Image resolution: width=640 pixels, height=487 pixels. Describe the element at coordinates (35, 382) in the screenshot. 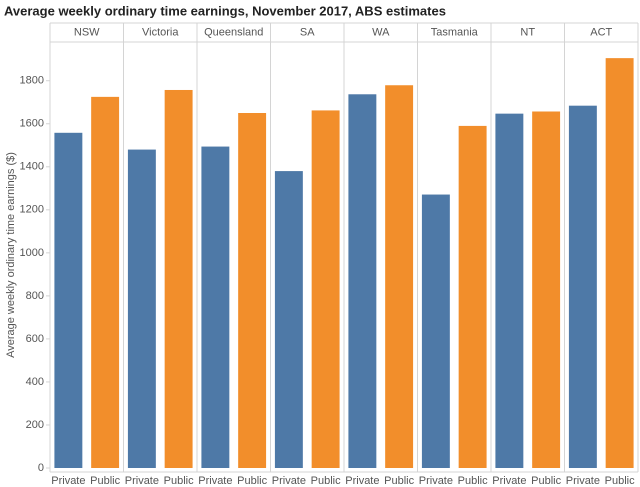

I see `y-tick-label: 400` at that location.